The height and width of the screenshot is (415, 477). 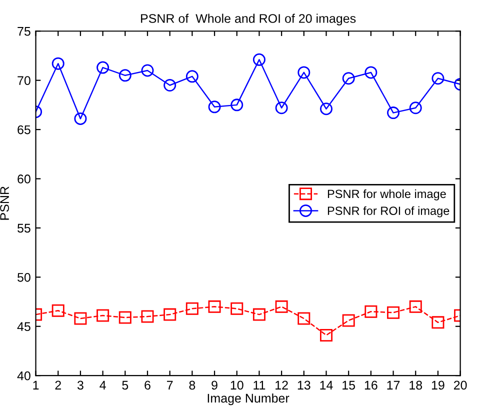 What do you see at coordinates (249, 399) in the screenshot?
I see `x-axis-title: Image Number` at bounding box center [249, 399].